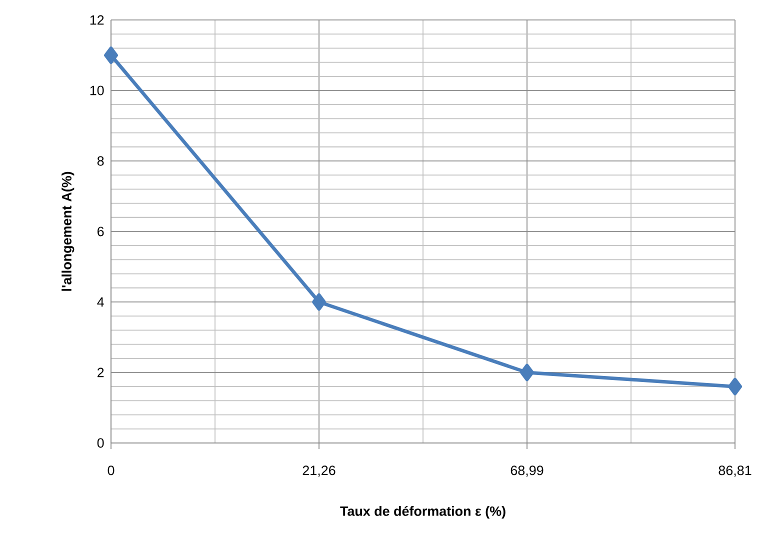 The image size is (766, 548). What do you see at coordinates (735, 471) in the screenshot?
I see `x-tick-label: 86,81` at bounding box center [735, 471].